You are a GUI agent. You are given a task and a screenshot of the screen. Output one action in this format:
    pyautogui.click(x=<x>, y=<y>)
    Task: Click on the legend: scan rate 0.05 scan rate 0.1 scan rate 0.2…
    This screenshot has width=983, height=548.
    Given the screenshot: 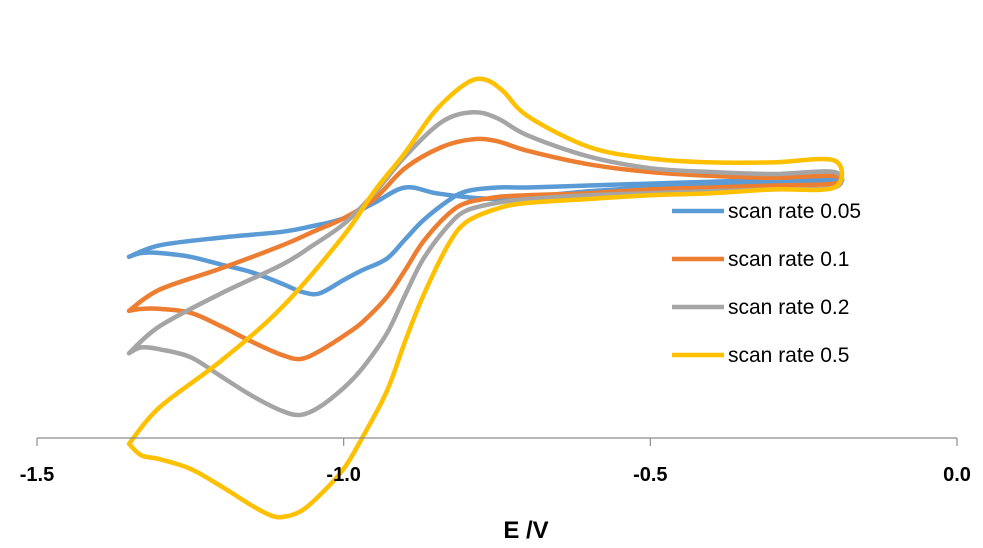 What is the action you would take?
    pyautogui.click(x=766, y=283)
    